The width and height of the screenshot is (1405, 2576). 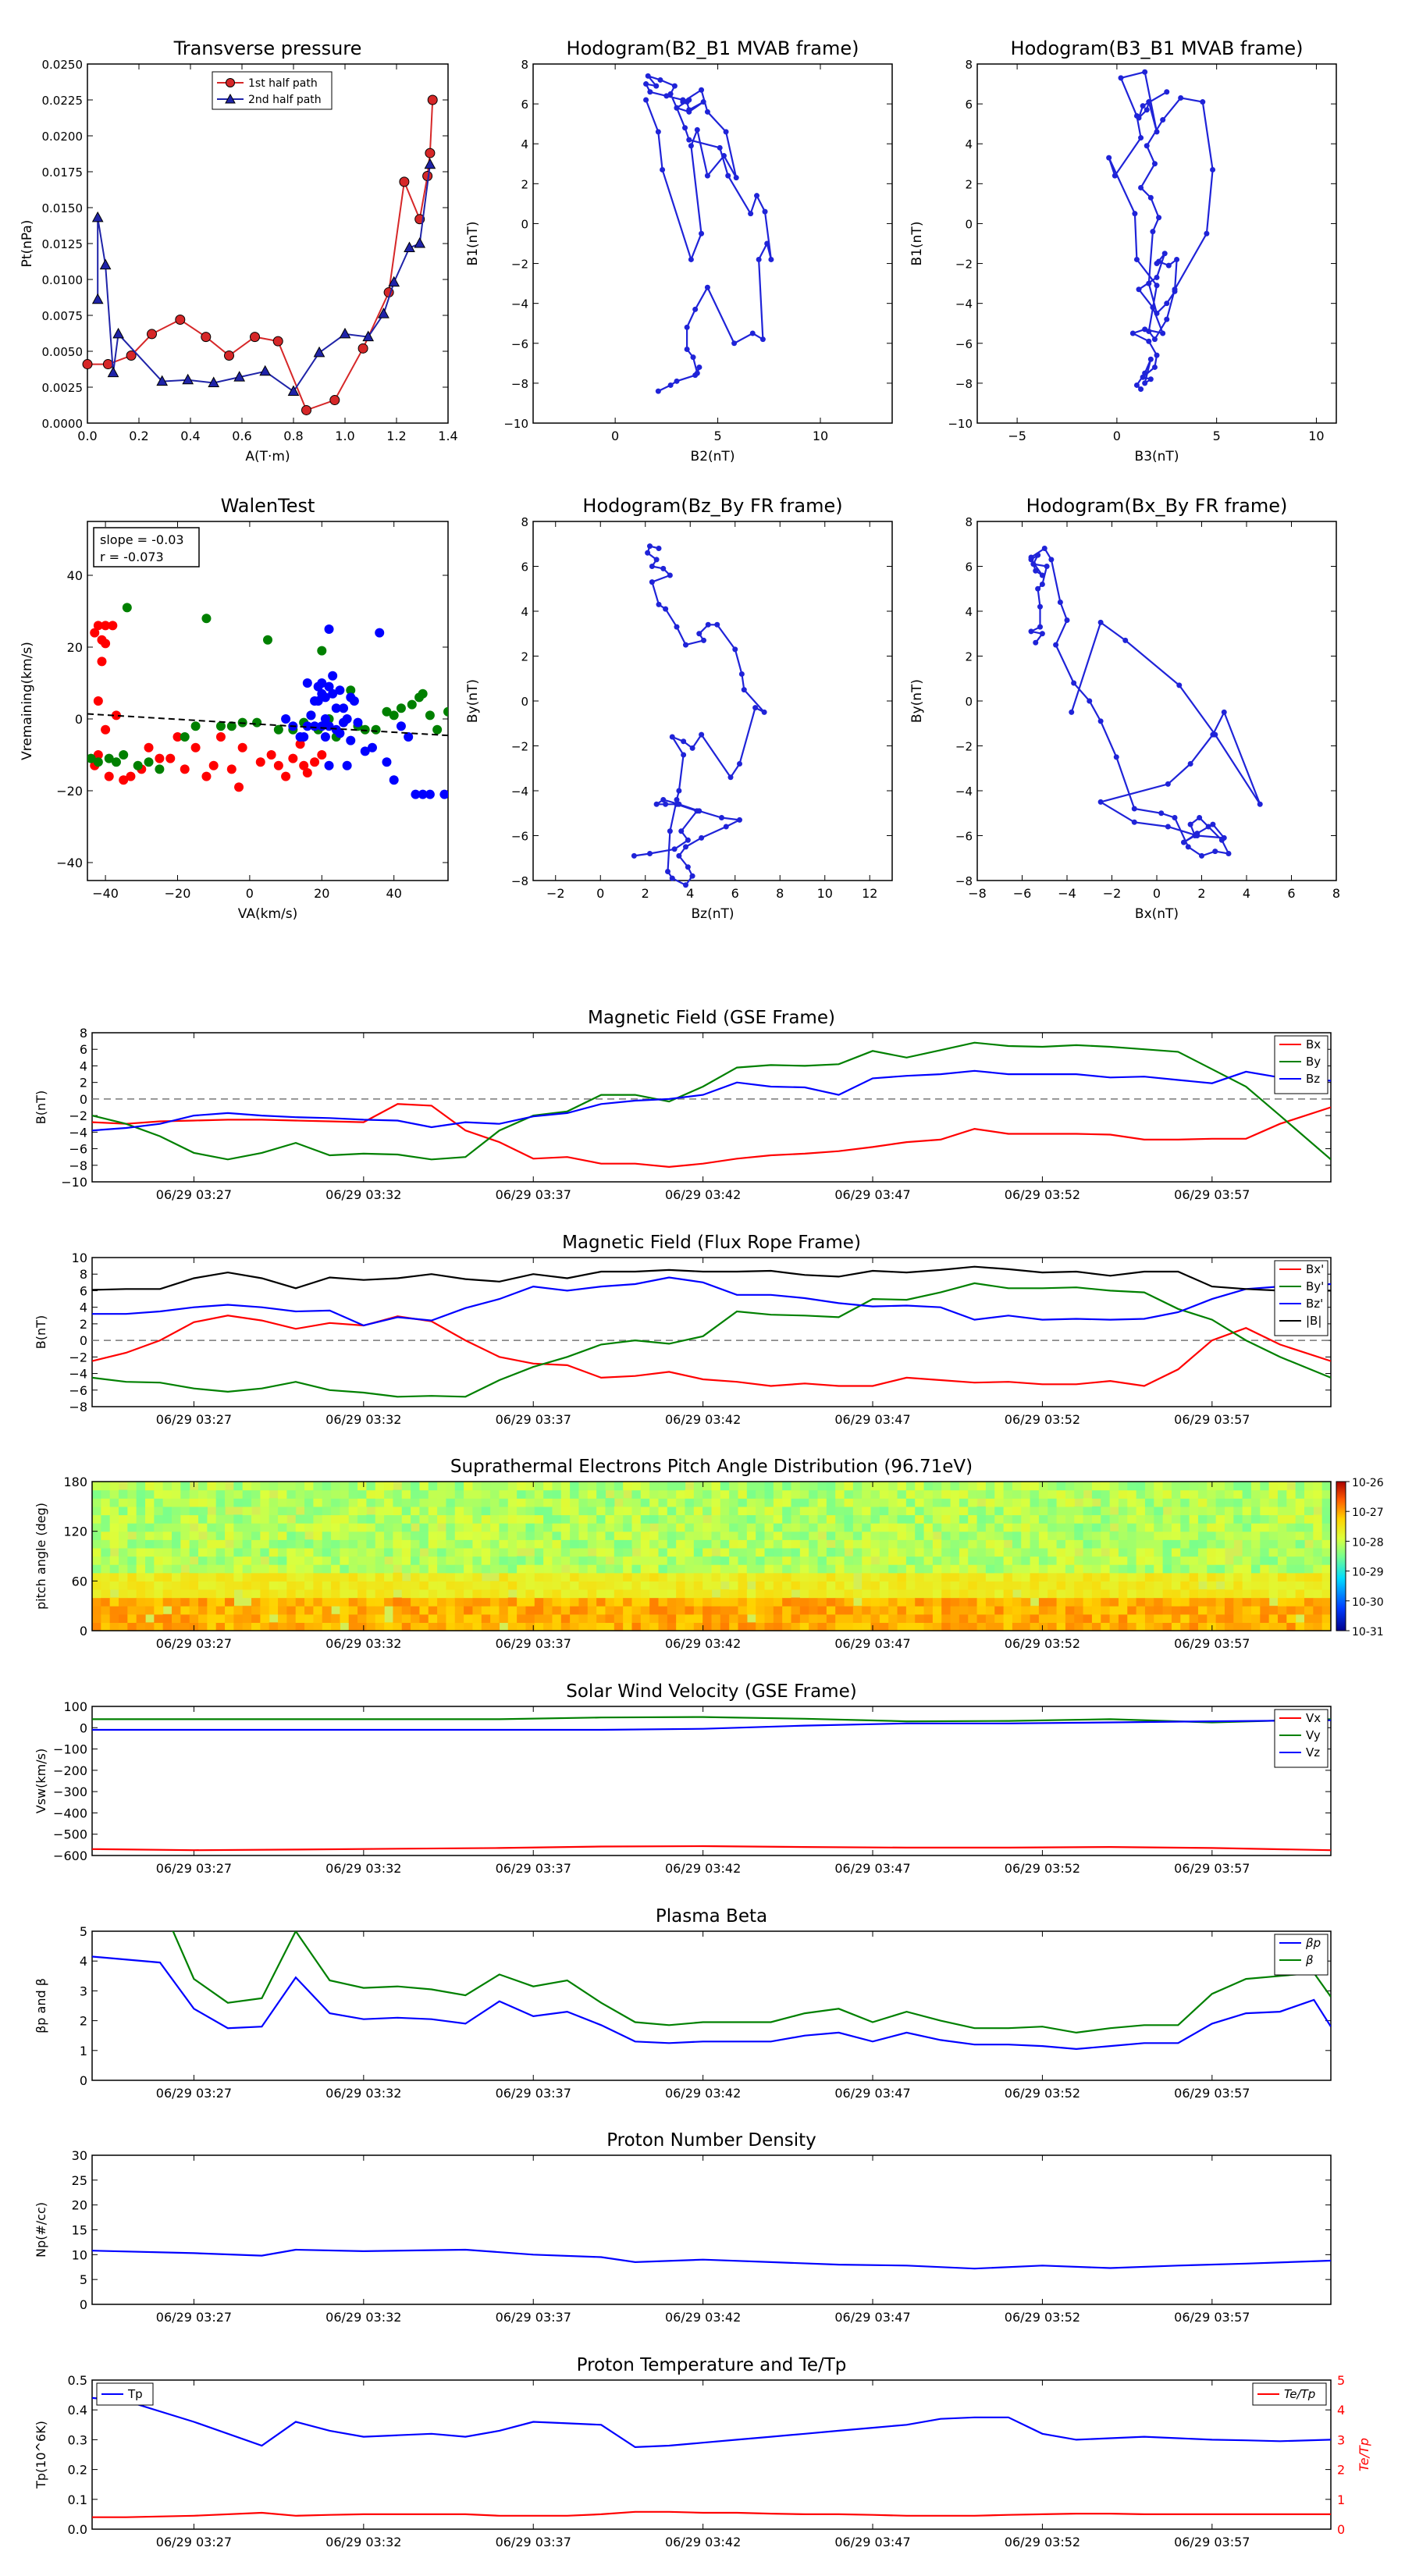 I want to click on x-tick-label: 06/29 03:52, so click(x=1042, y=2093).